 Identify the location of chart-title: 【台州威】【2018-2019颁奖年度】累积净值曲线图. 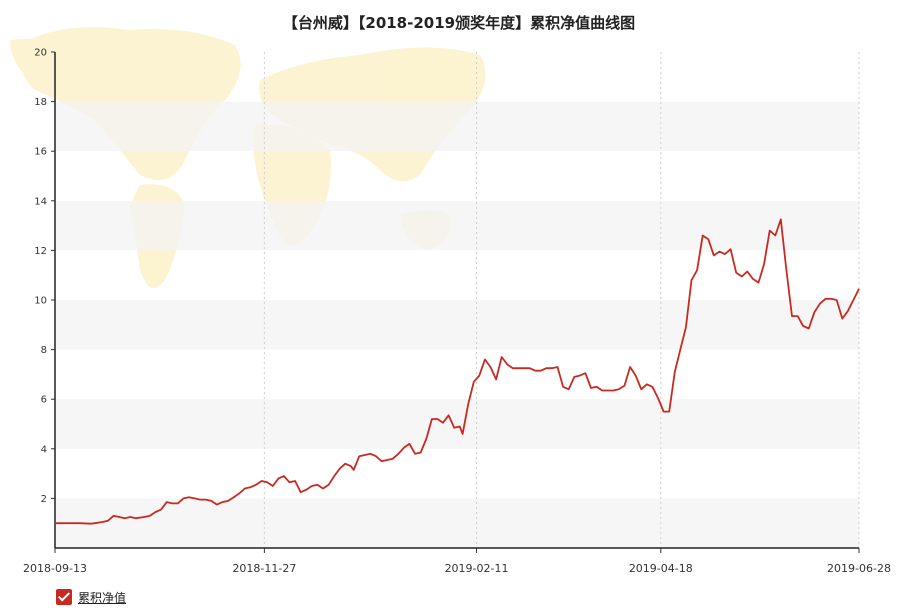
(459, 23).